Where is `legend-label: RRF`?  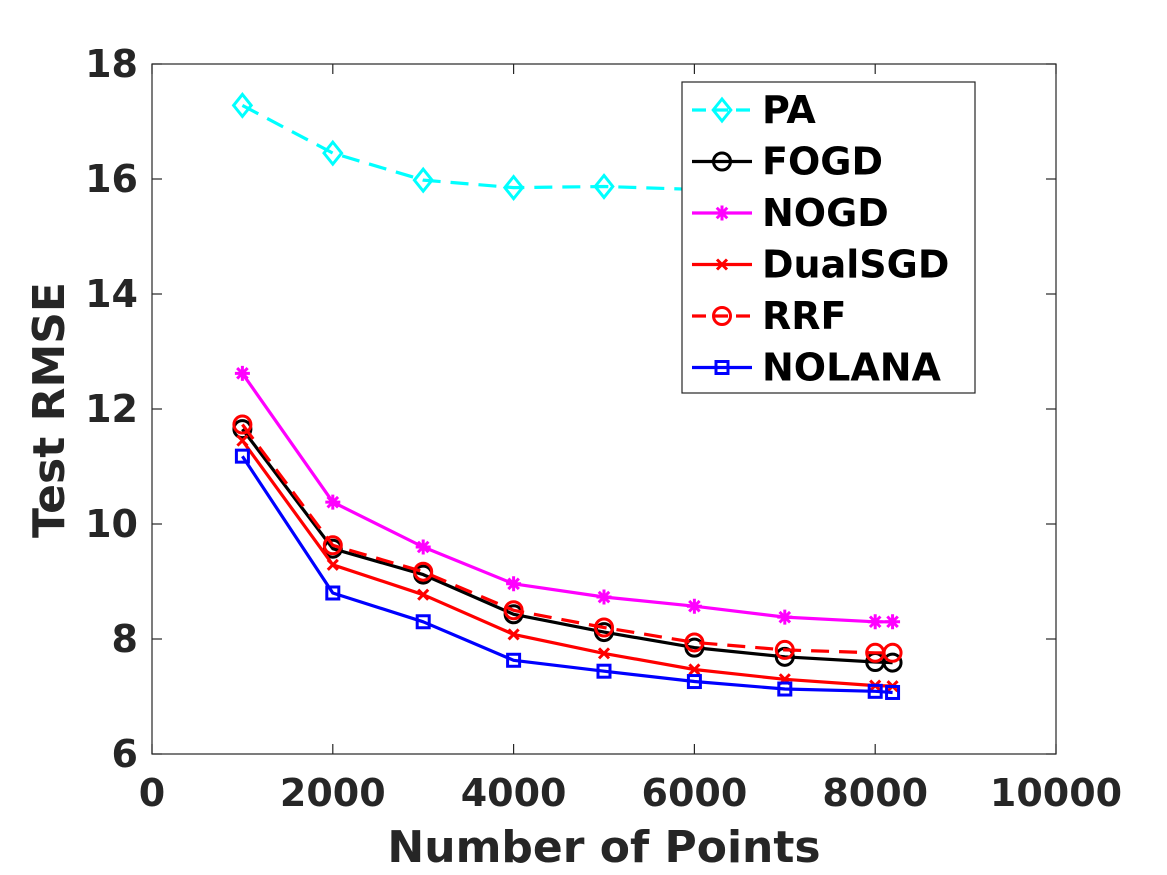 legend-label: RRF is located at coordinates (804, 316).